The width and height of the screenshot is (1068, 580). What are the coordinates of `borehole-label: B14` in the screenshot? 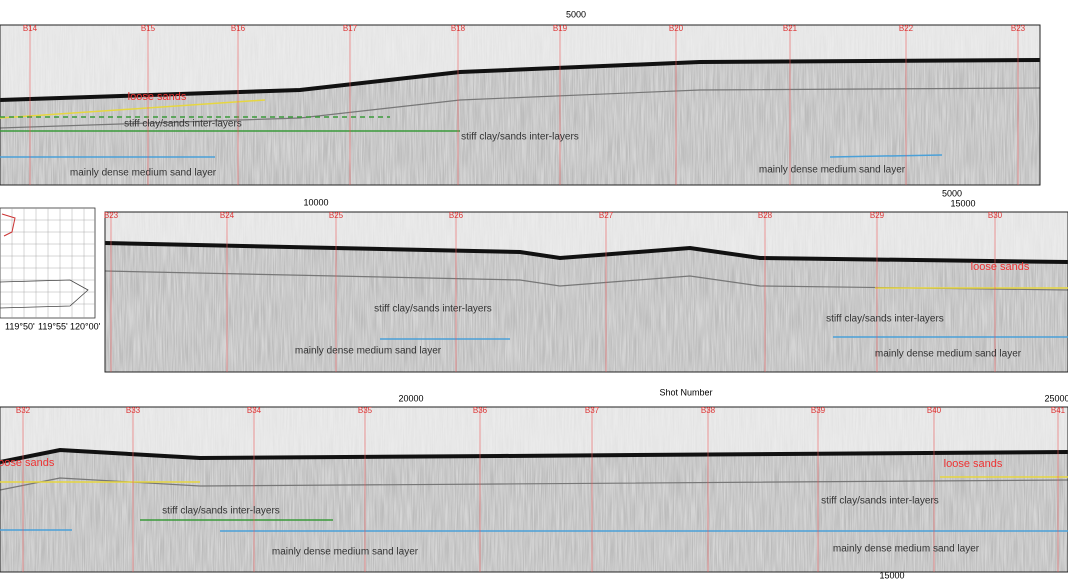 It's located at (30, 28).